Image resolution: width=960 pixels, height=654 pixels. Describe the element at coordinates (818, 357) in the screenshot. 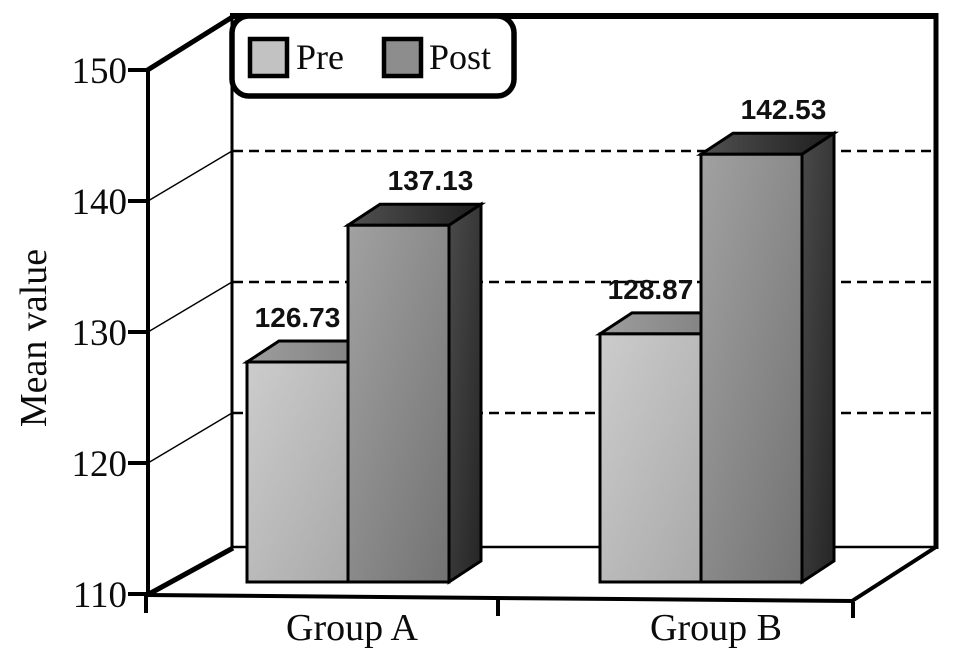

I see `bar-post-group-b-side-face` at that location.